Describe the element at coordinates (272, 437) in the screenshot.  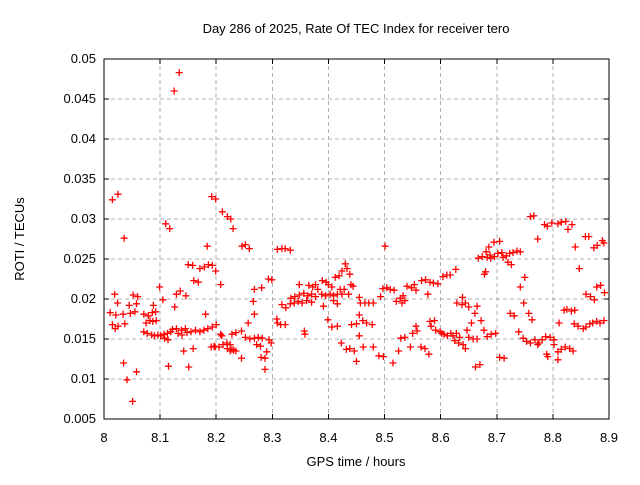
I see `x-tick-label: 8.3` at that location.